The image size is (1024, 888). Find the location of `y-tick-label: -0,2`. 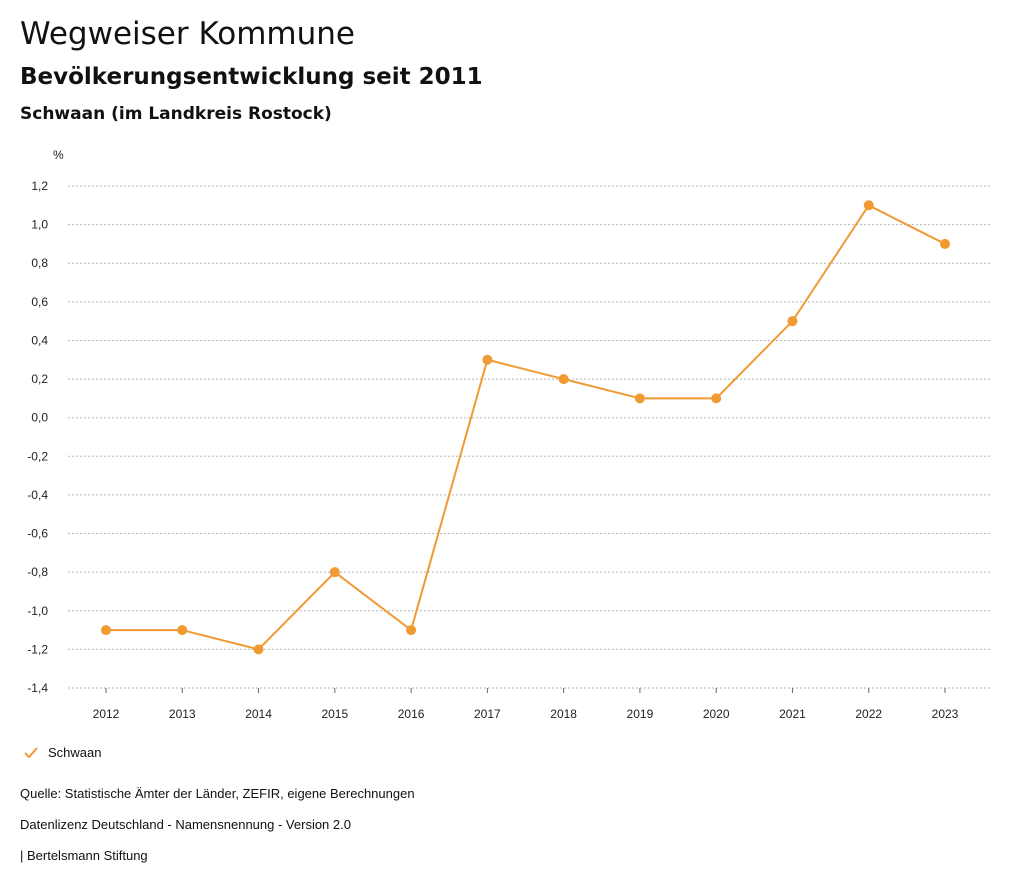

y-tick-label: -0,2 is located at coordinates (37, 456).